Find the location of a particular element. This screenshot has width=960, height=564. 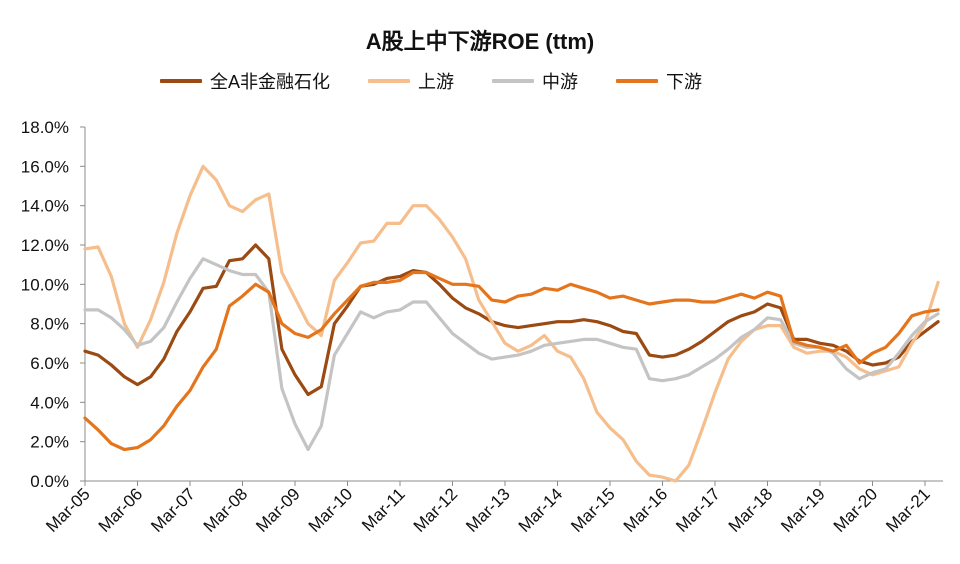

legend-item-2: 中游 is located at coordinates (535, 81).